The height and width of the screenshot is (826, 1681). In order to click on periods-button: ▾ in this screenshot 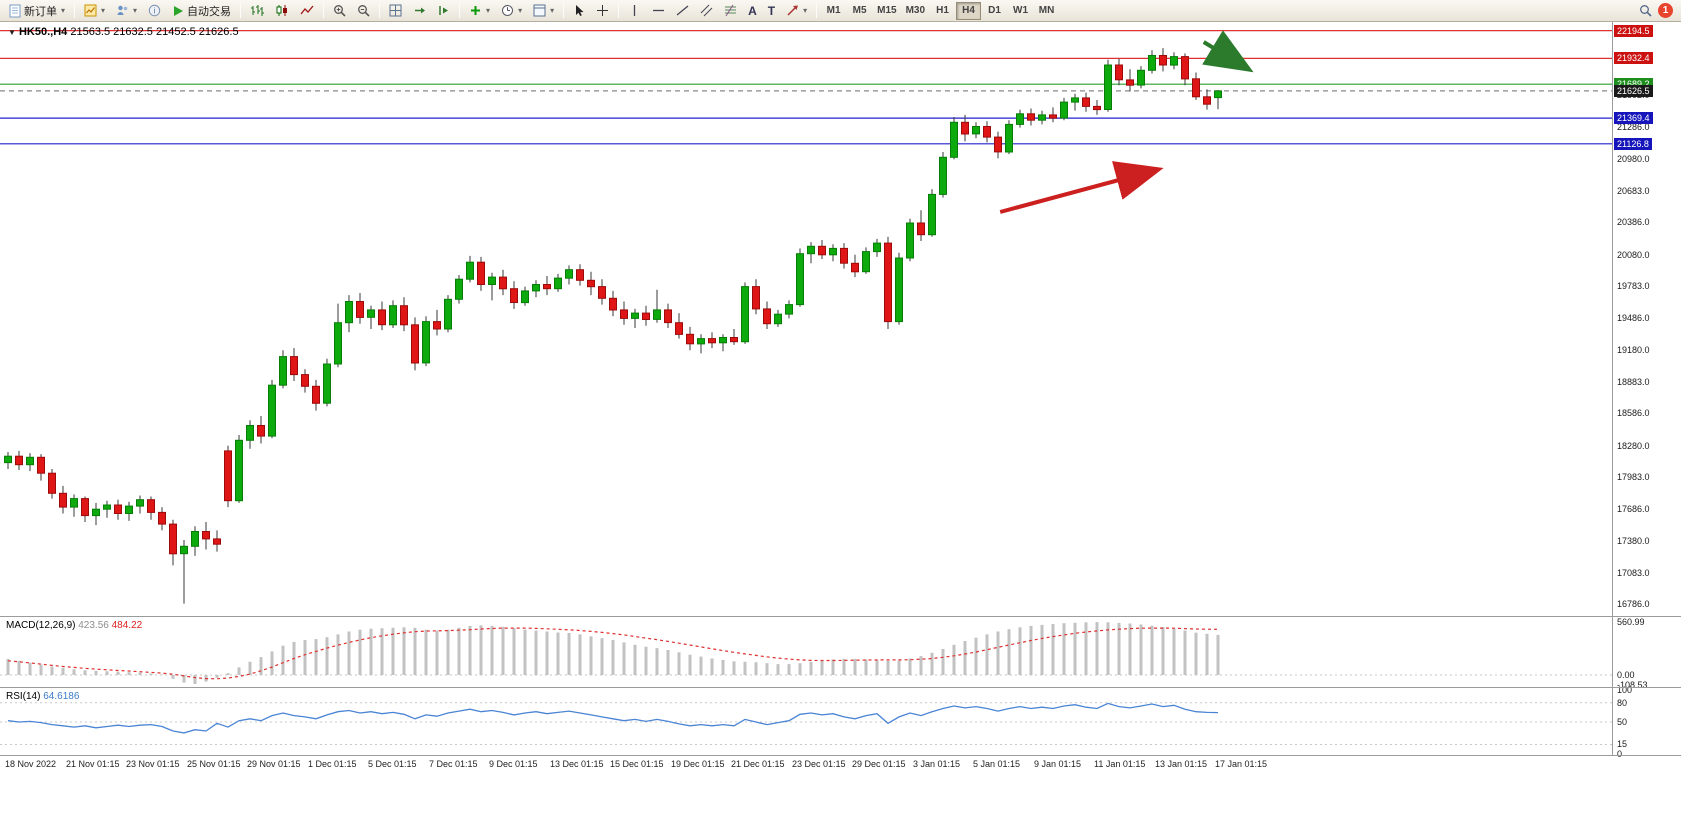, I will do `click(511, 11)`.